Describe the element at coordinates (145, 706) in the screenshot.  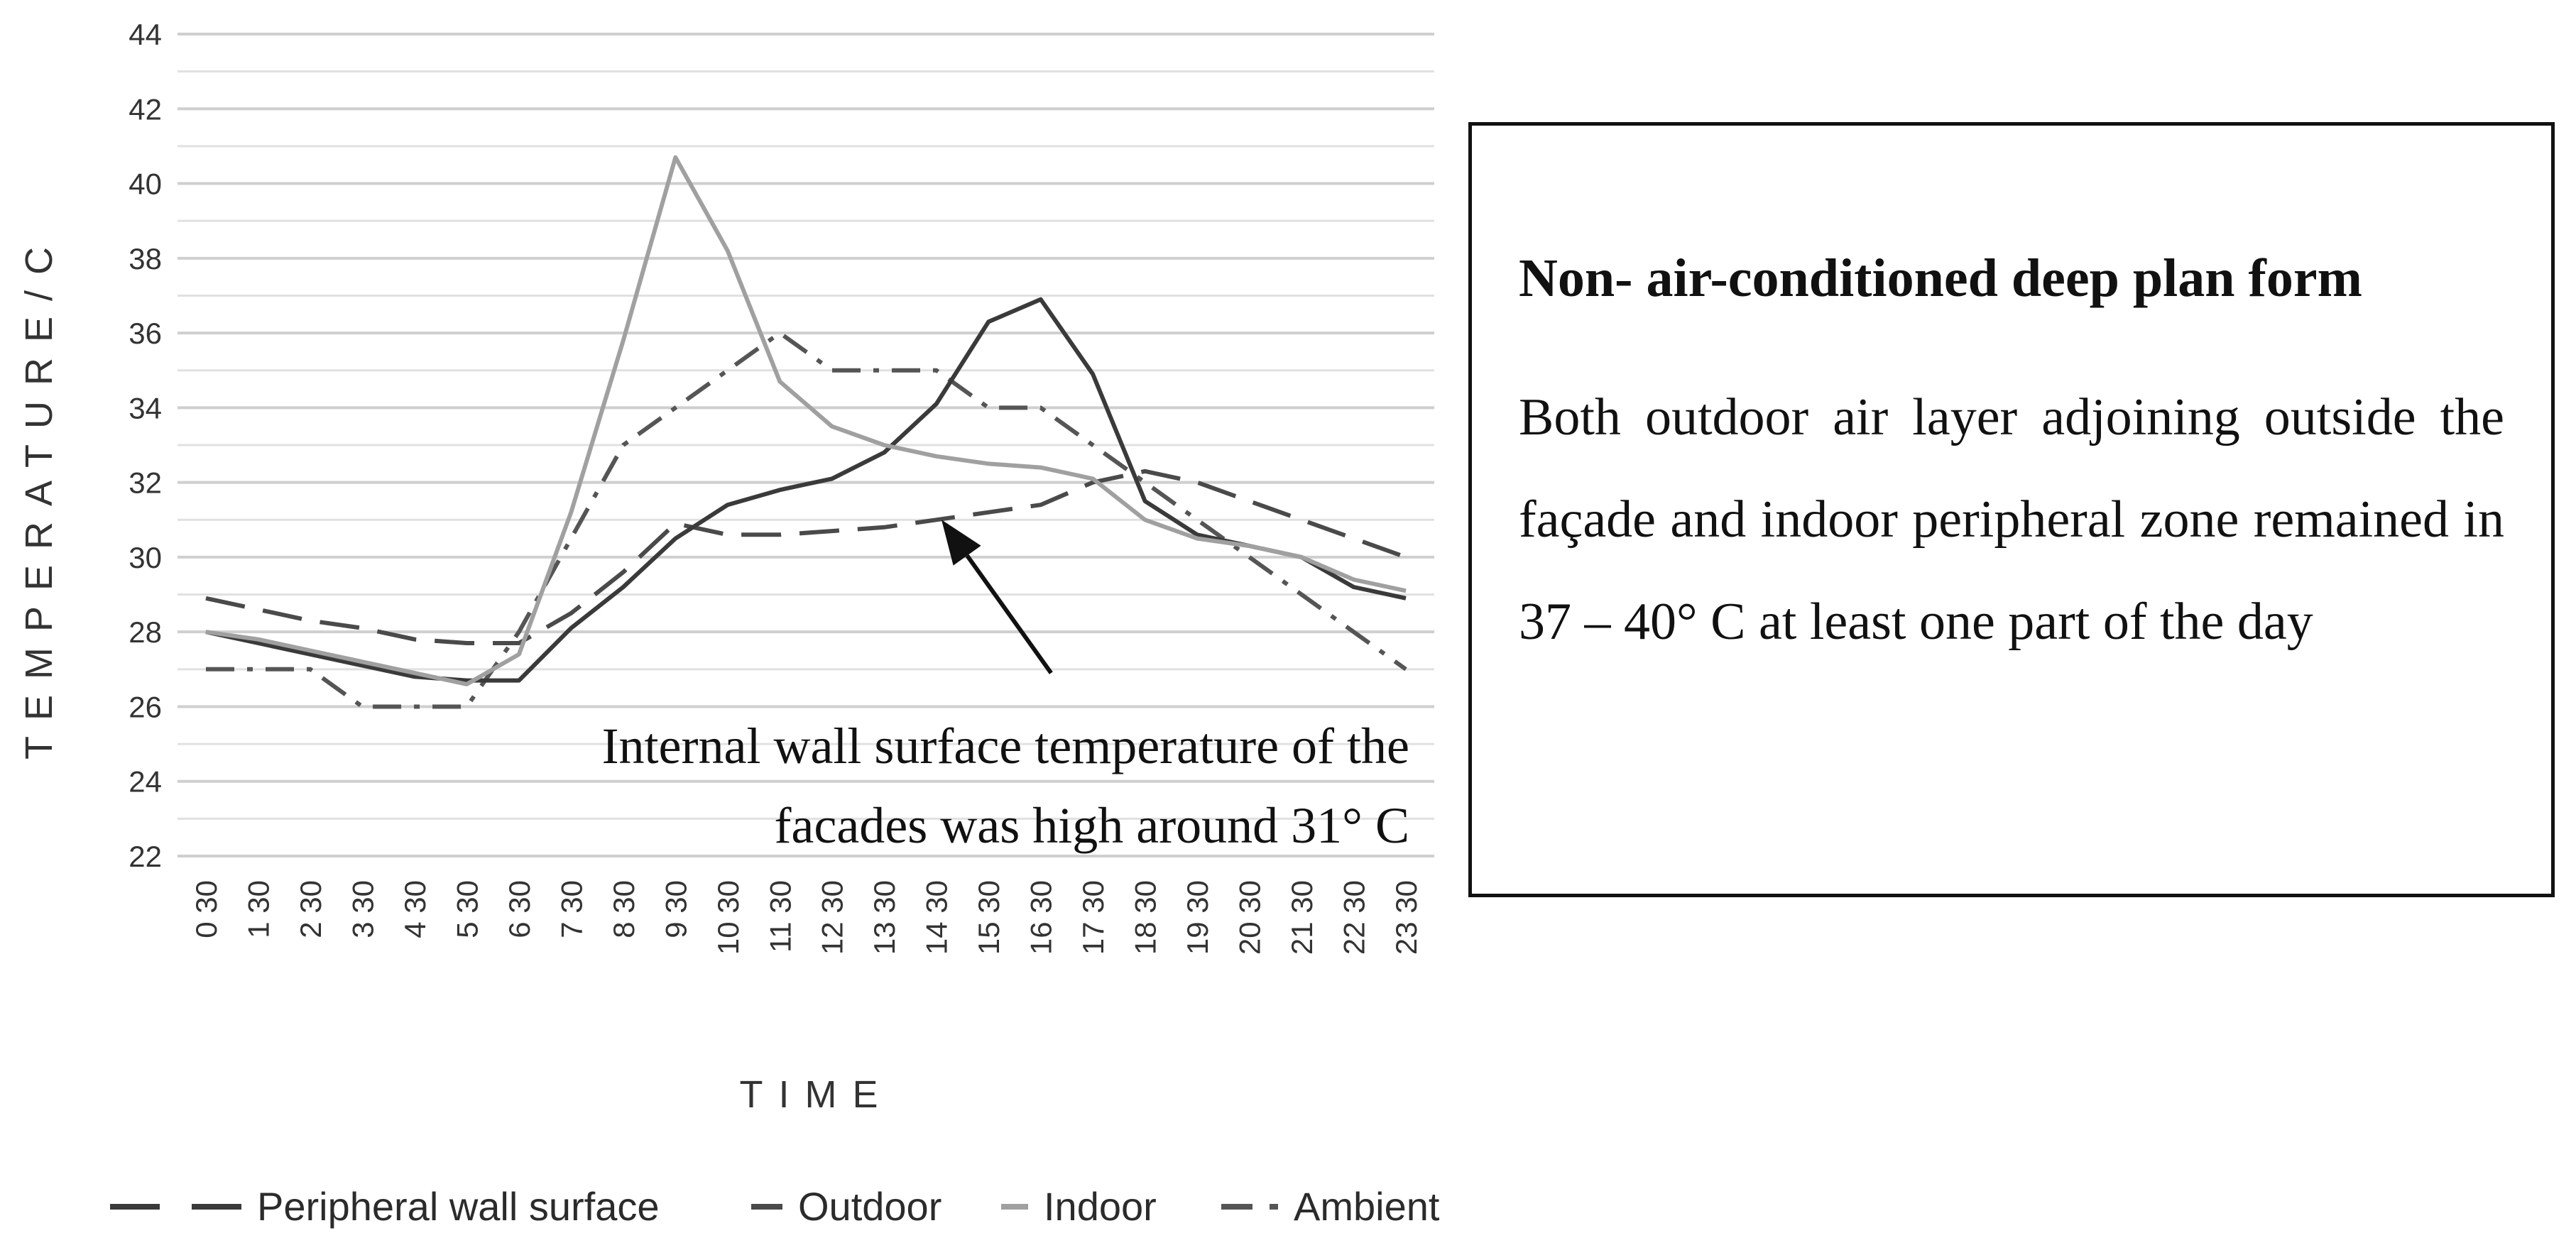
I see `y-tick-label: 26` at that location.